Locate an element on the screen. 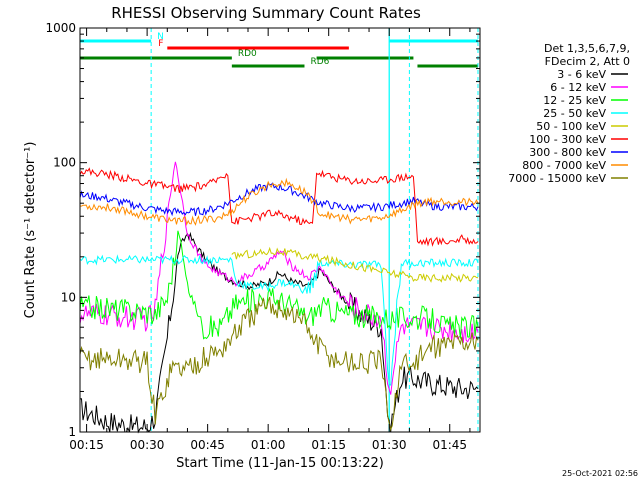 Image resolution: width=640 pixels, height=480 pixels. x-tick-label: 01:45 is located at coordinates (449, 445).